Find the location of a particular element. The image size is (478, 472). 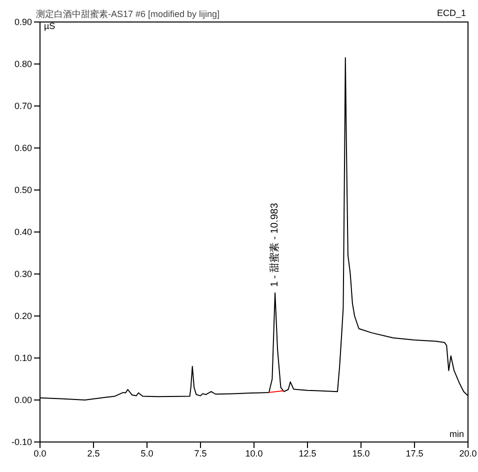

y-tick-label: 0.90 is located at coordinates (23, 22).